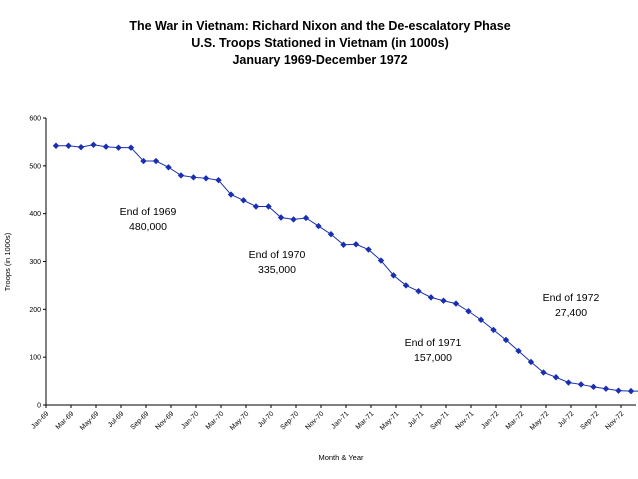 The image size is (638, 479). What do you see at coordinates (340, 420) in the screenshot?
I see `x-tick-label: Jan-71` at bounding box center [340, 420].